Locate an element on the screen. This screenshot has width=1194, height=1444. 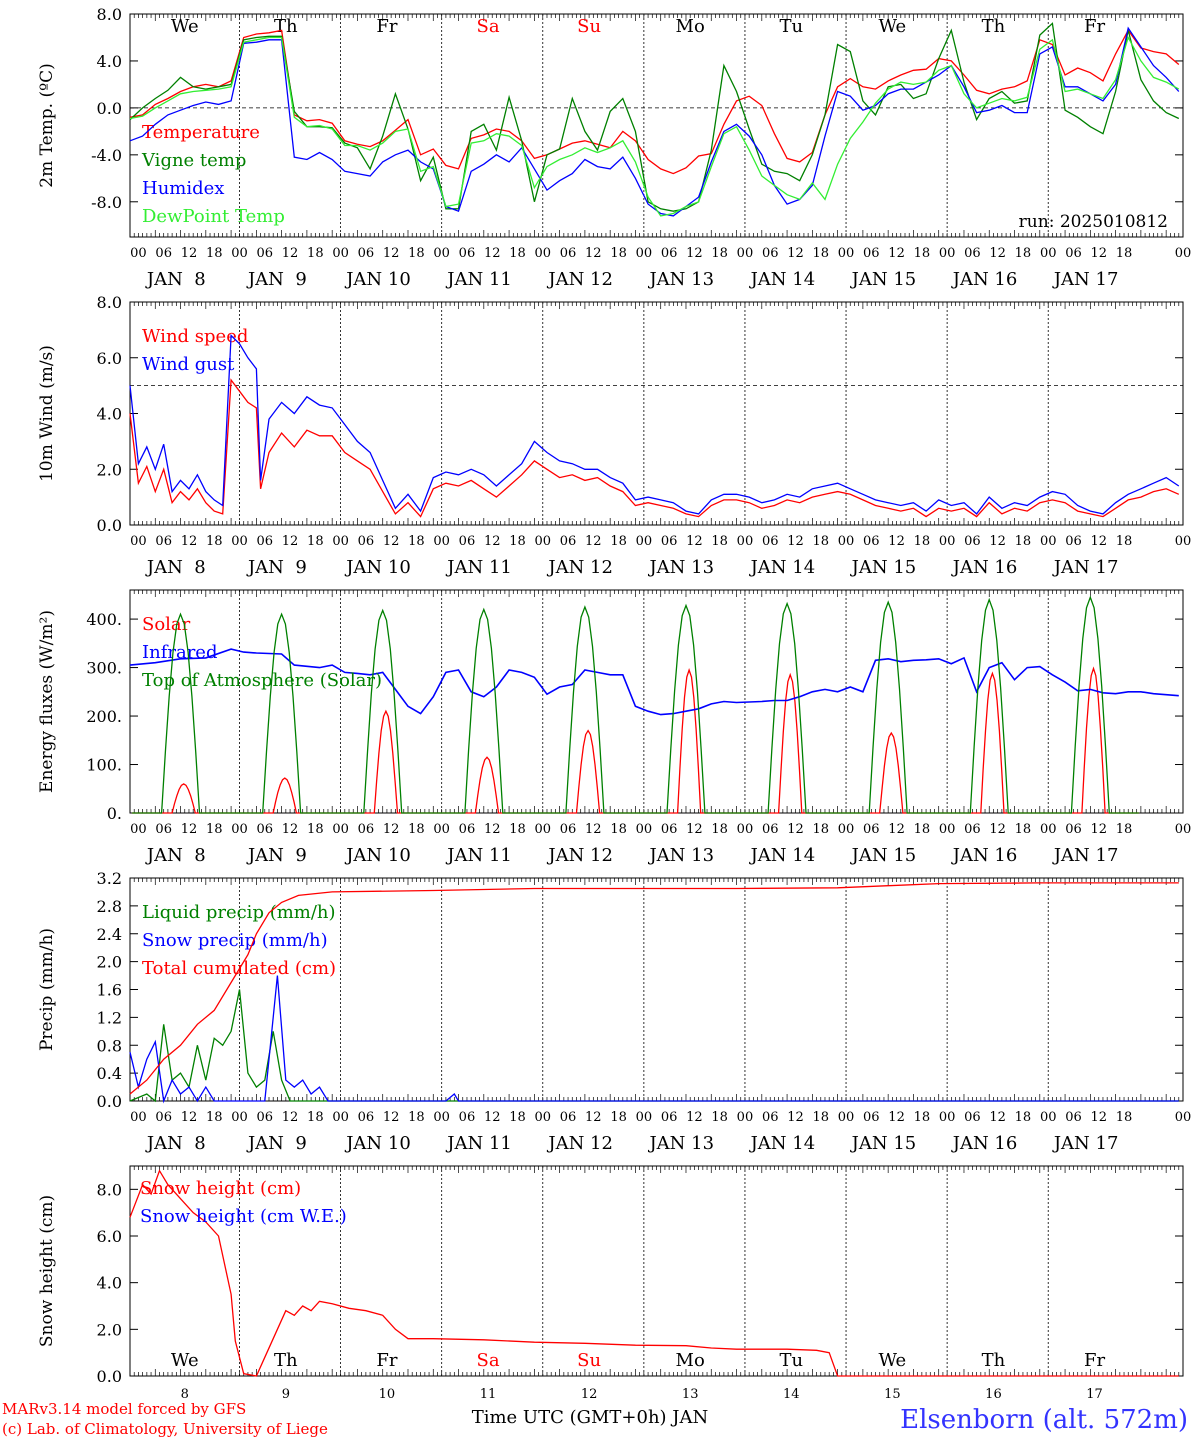
legend-entry: Infrared is located at coordinates (179, 652).